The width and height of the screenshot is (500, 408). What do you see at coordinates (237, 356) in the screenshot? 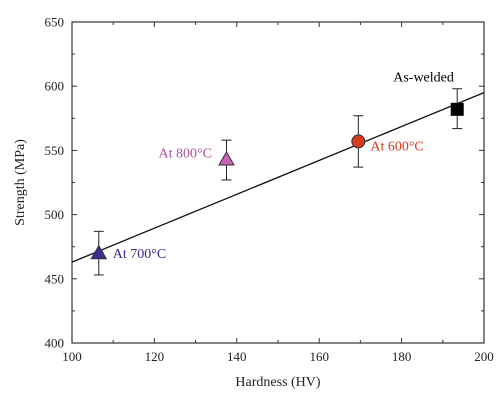
I see `x-tick-label: 140` at bounding box center [237, 356].